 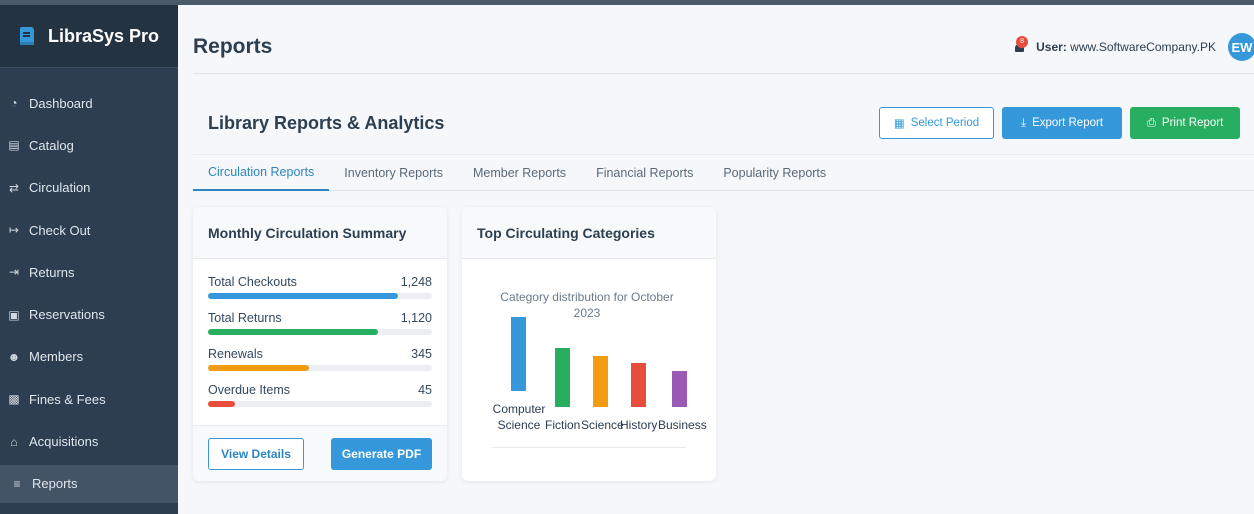 What do you see at coordinates (67, 399) in the screenshot?
I see `sidebar-item-label: Fines & Fees` at bounding box center [67, 399].